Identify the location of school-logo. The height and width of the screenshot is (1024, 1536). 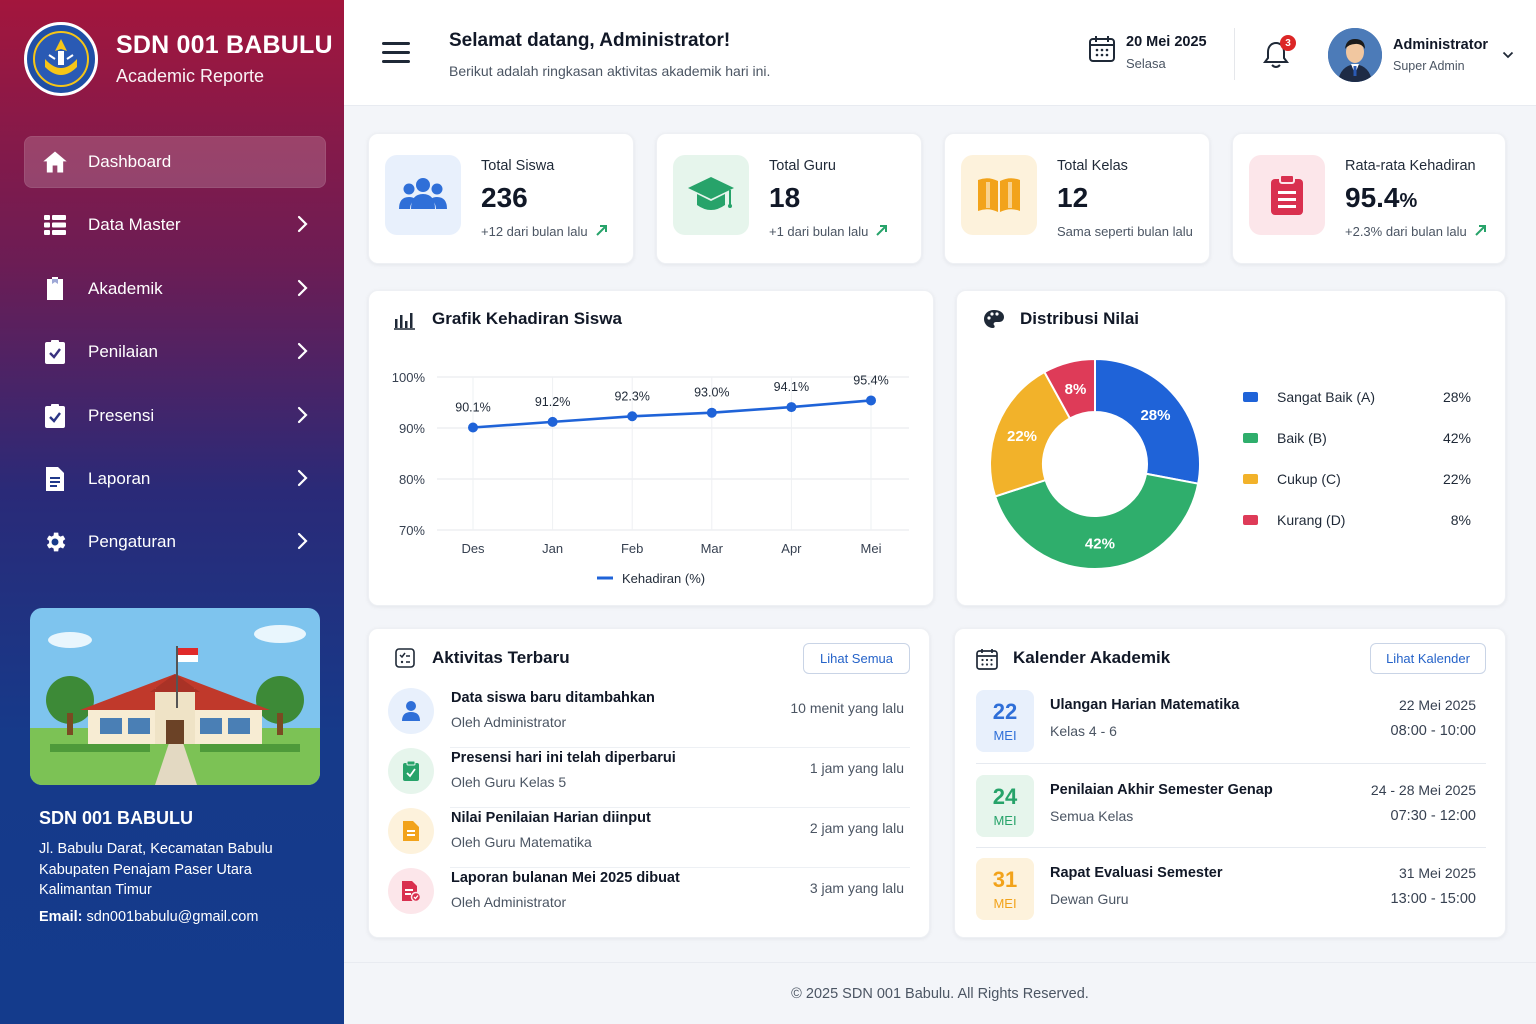
(61, 59).